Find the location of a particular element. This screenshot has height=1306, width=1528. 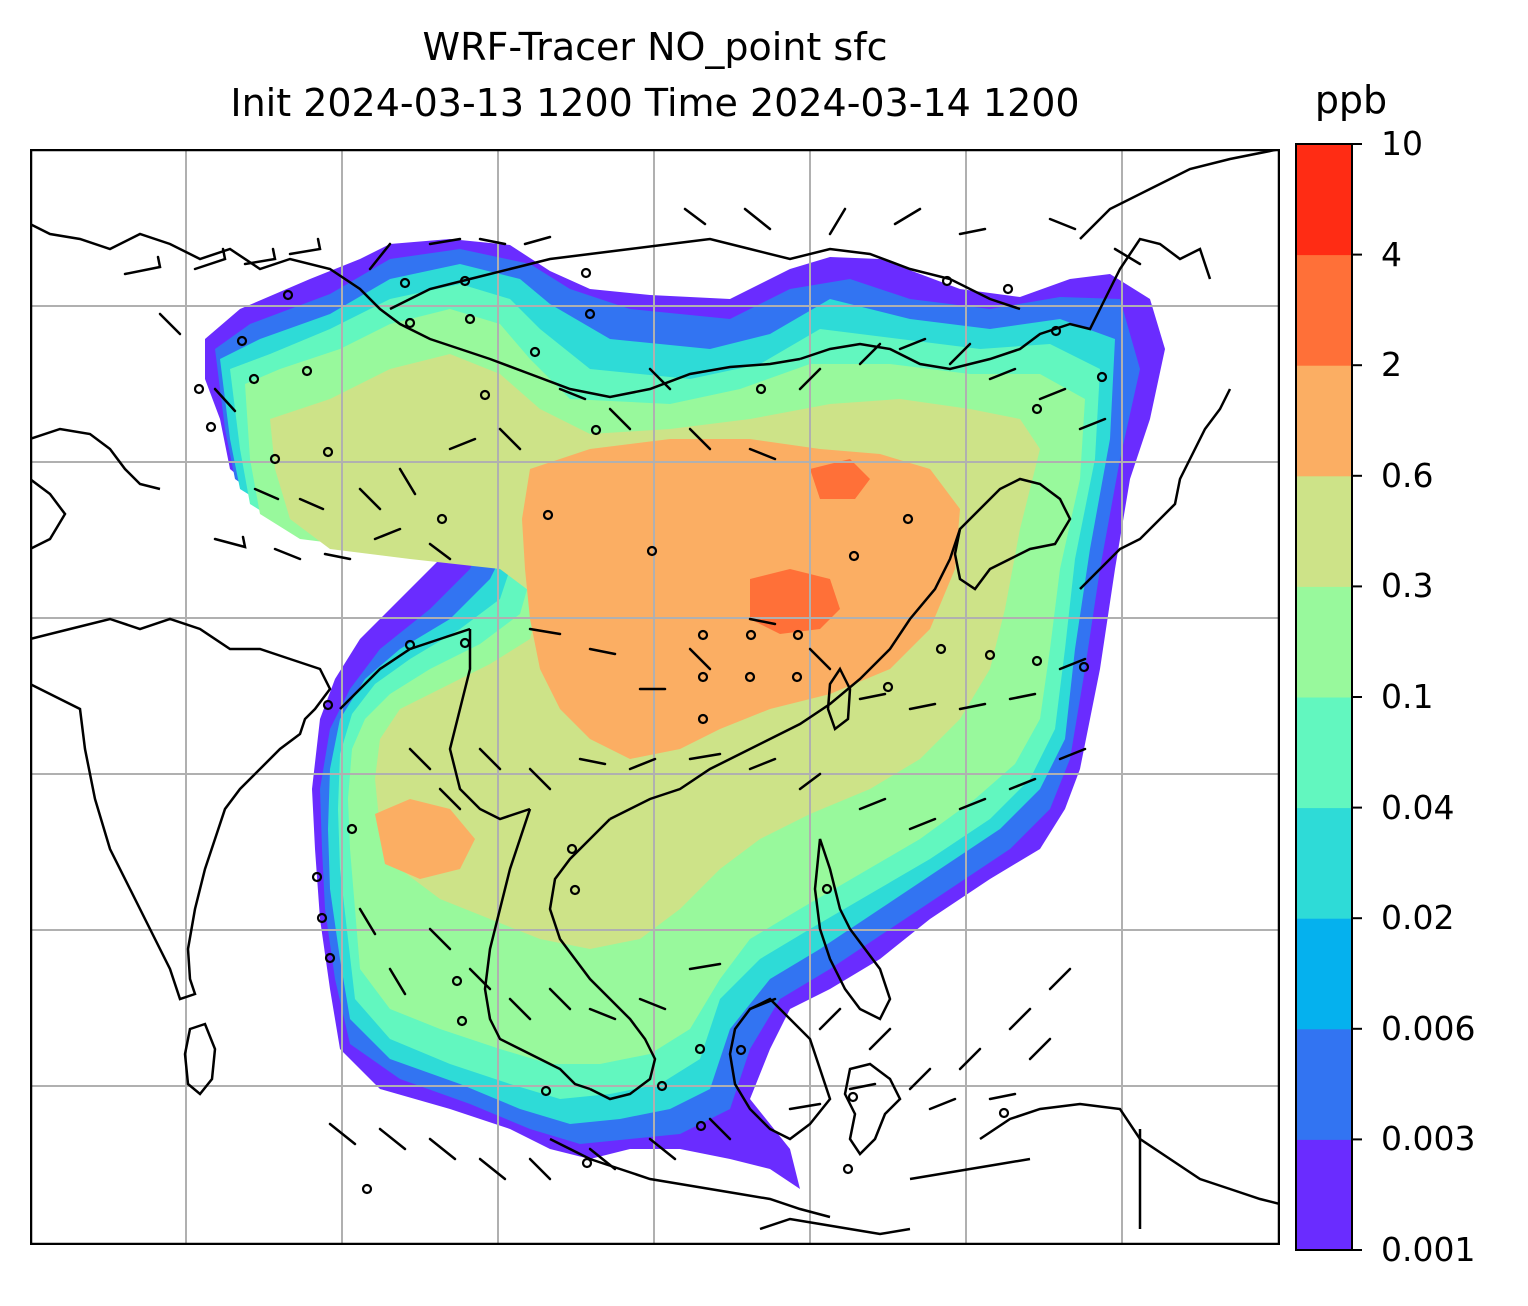

colorbar-tick-label: 4 is located at coordinates (1391, 254).